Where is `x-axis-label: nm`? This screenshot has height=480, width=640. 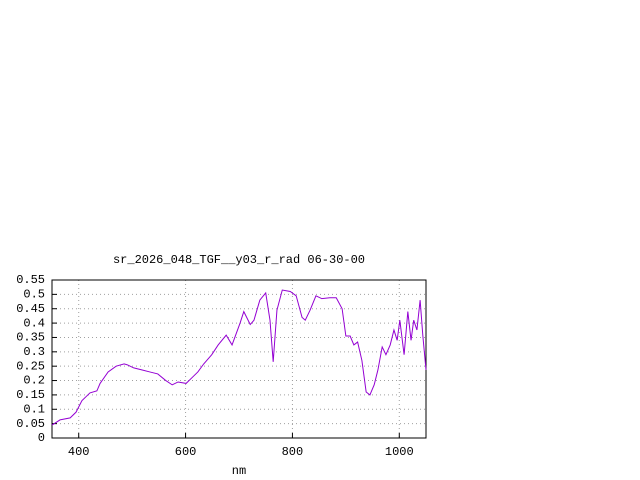
x-axis-label: nm is located at coordinates (239, 471).